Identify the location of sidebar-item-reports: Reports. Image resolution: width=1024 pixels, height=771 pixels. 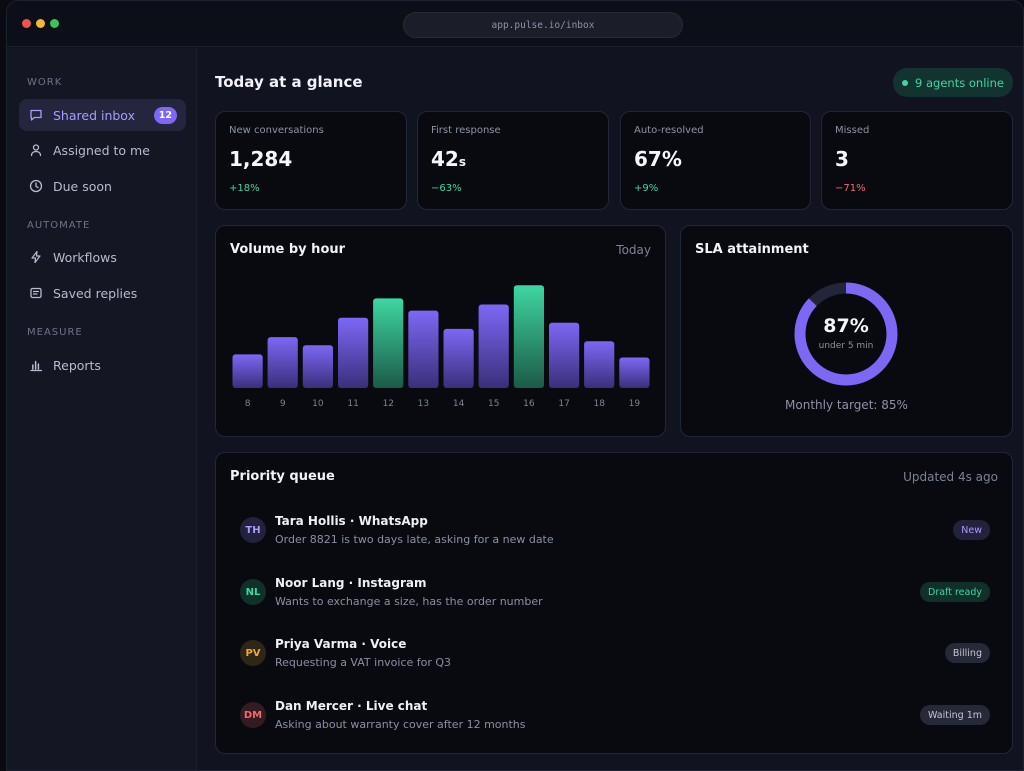
(102, 365).